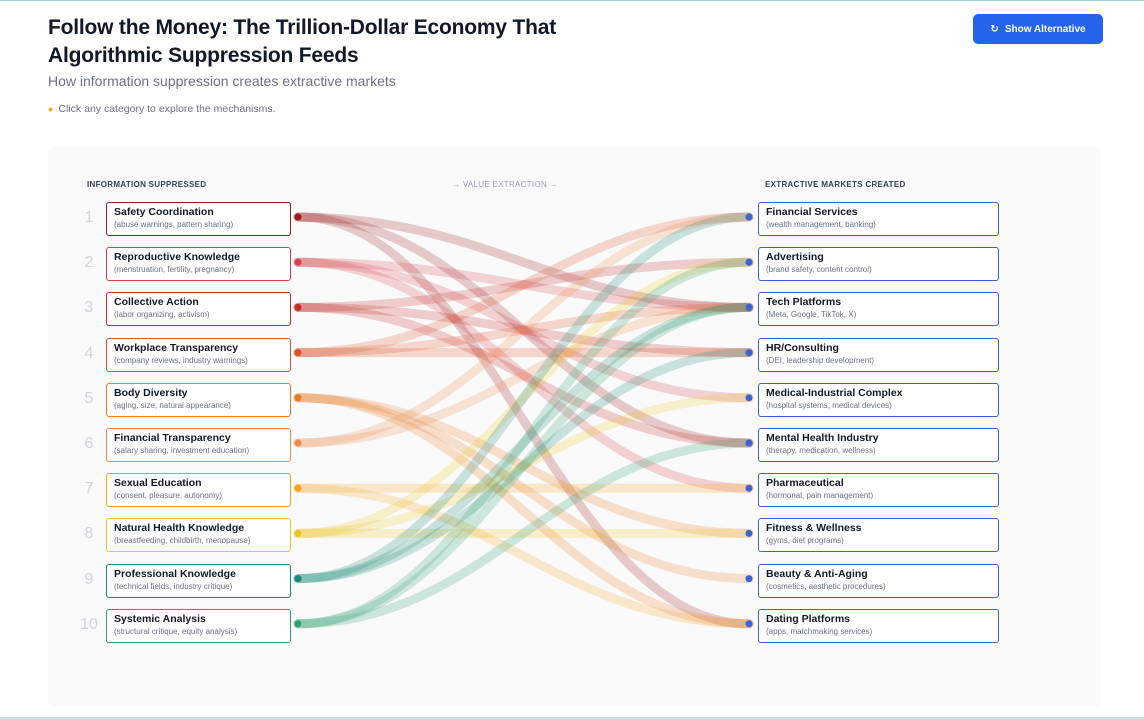 The height and width of the screenshot is (720, 1144). What do you see at coordinates (89, 443) in the screenshot?
I see `row-number: 6` at bounding box center [89, 443].